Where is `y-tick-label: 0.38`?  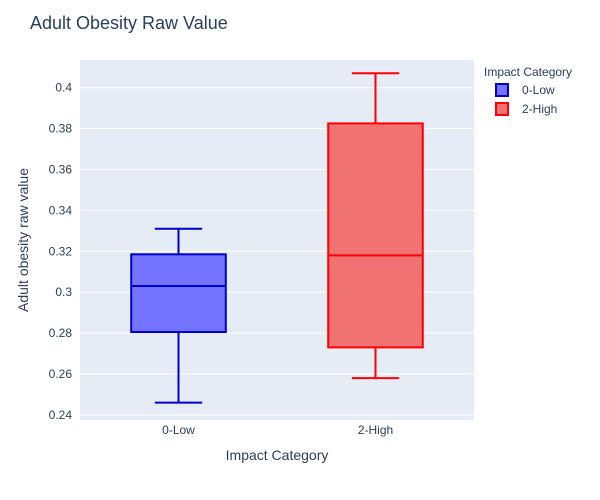 y-tick-label: 0.38 is located at coordinates (61, 129).